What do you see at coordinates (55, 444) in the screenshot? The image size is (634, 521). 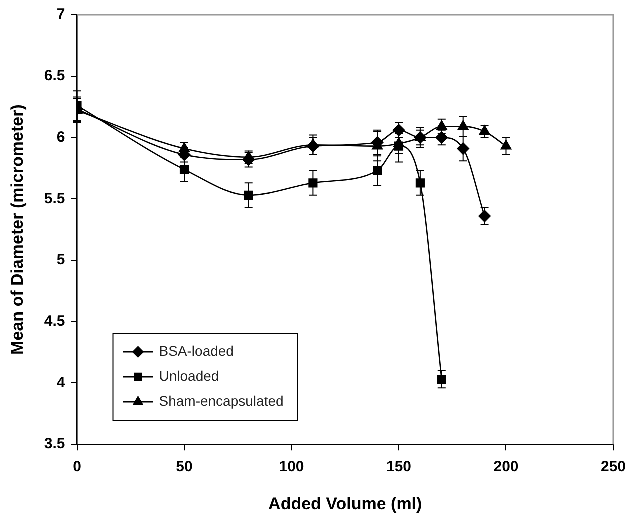 I see `y-tick-label: 3.5` at bounding box center [55, 444].